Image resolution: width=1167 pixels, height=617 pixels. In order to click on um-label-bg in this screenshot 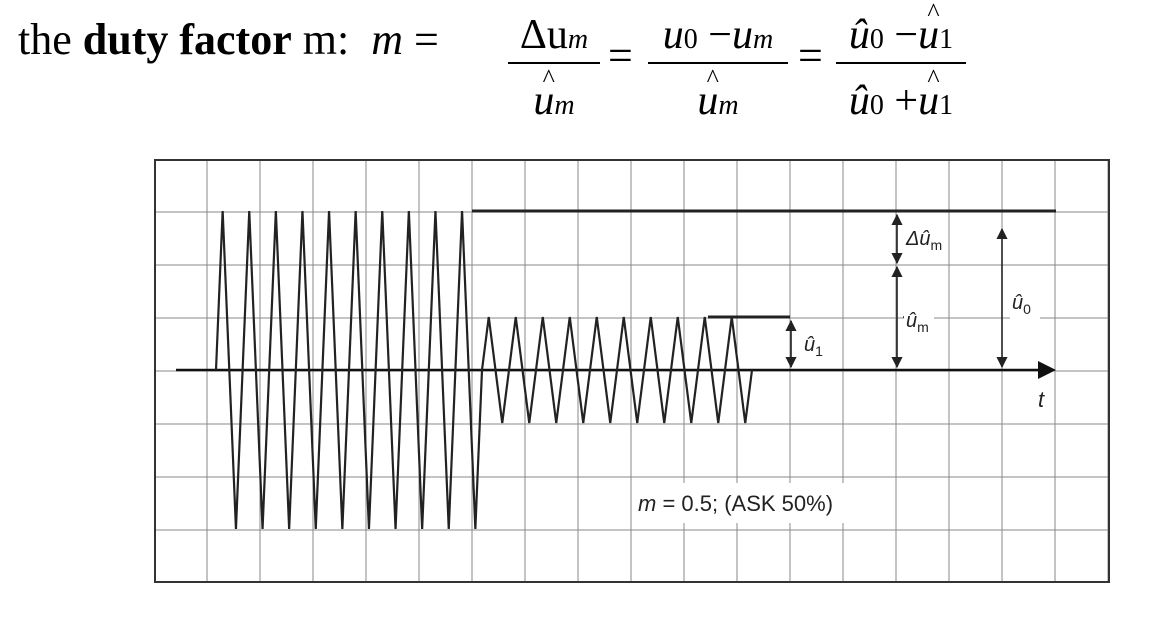, I will do `click(919, 318)`.